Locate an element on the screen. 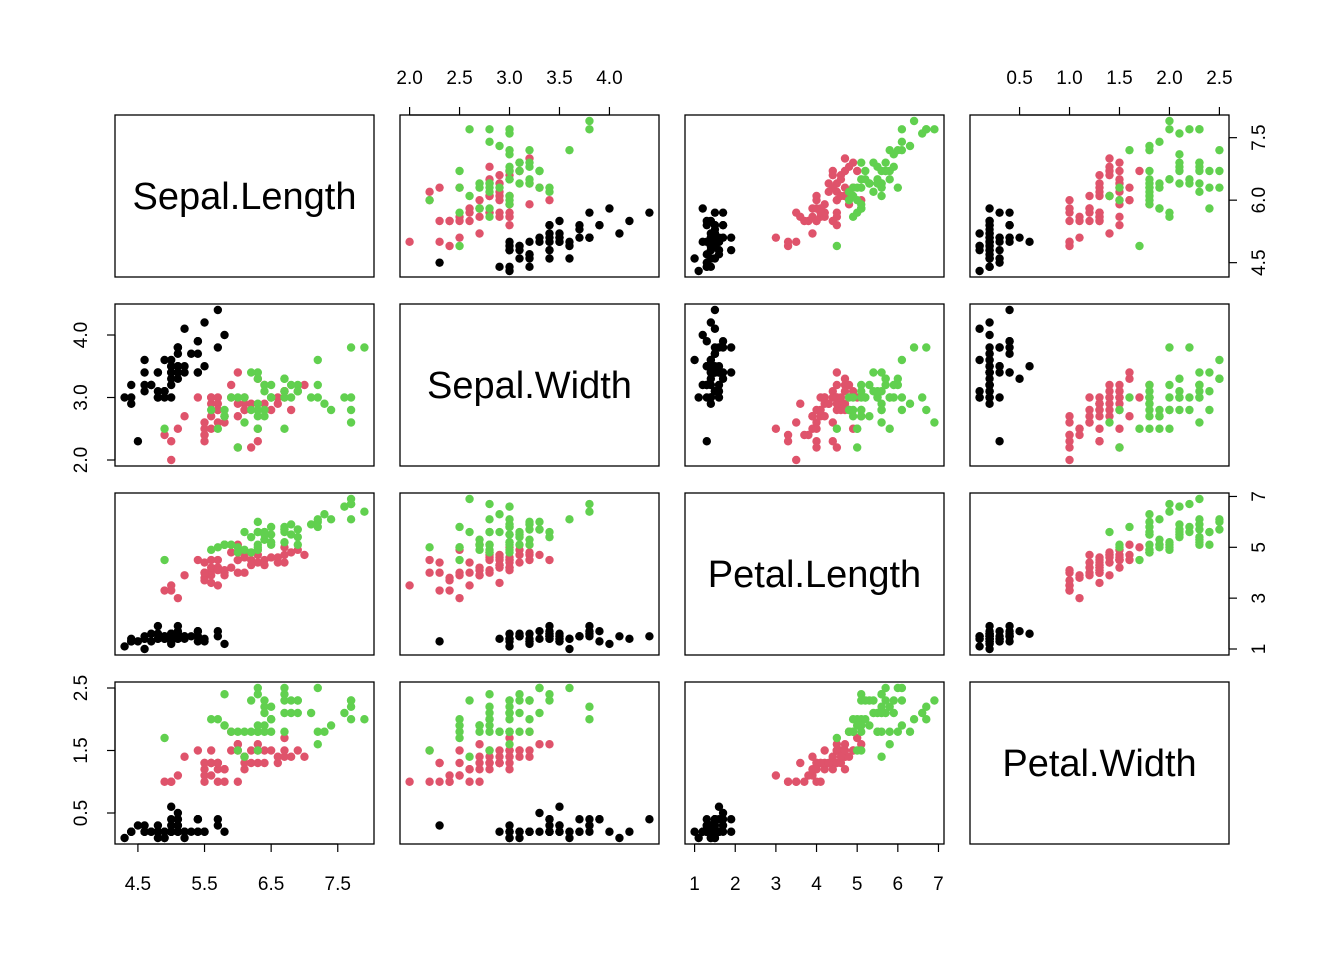 The width and height of the screenshot is (1344, 960). y-axis-Petal.Width-left: 0.5 1.5 2.5 is located at coordinates (93, 750).